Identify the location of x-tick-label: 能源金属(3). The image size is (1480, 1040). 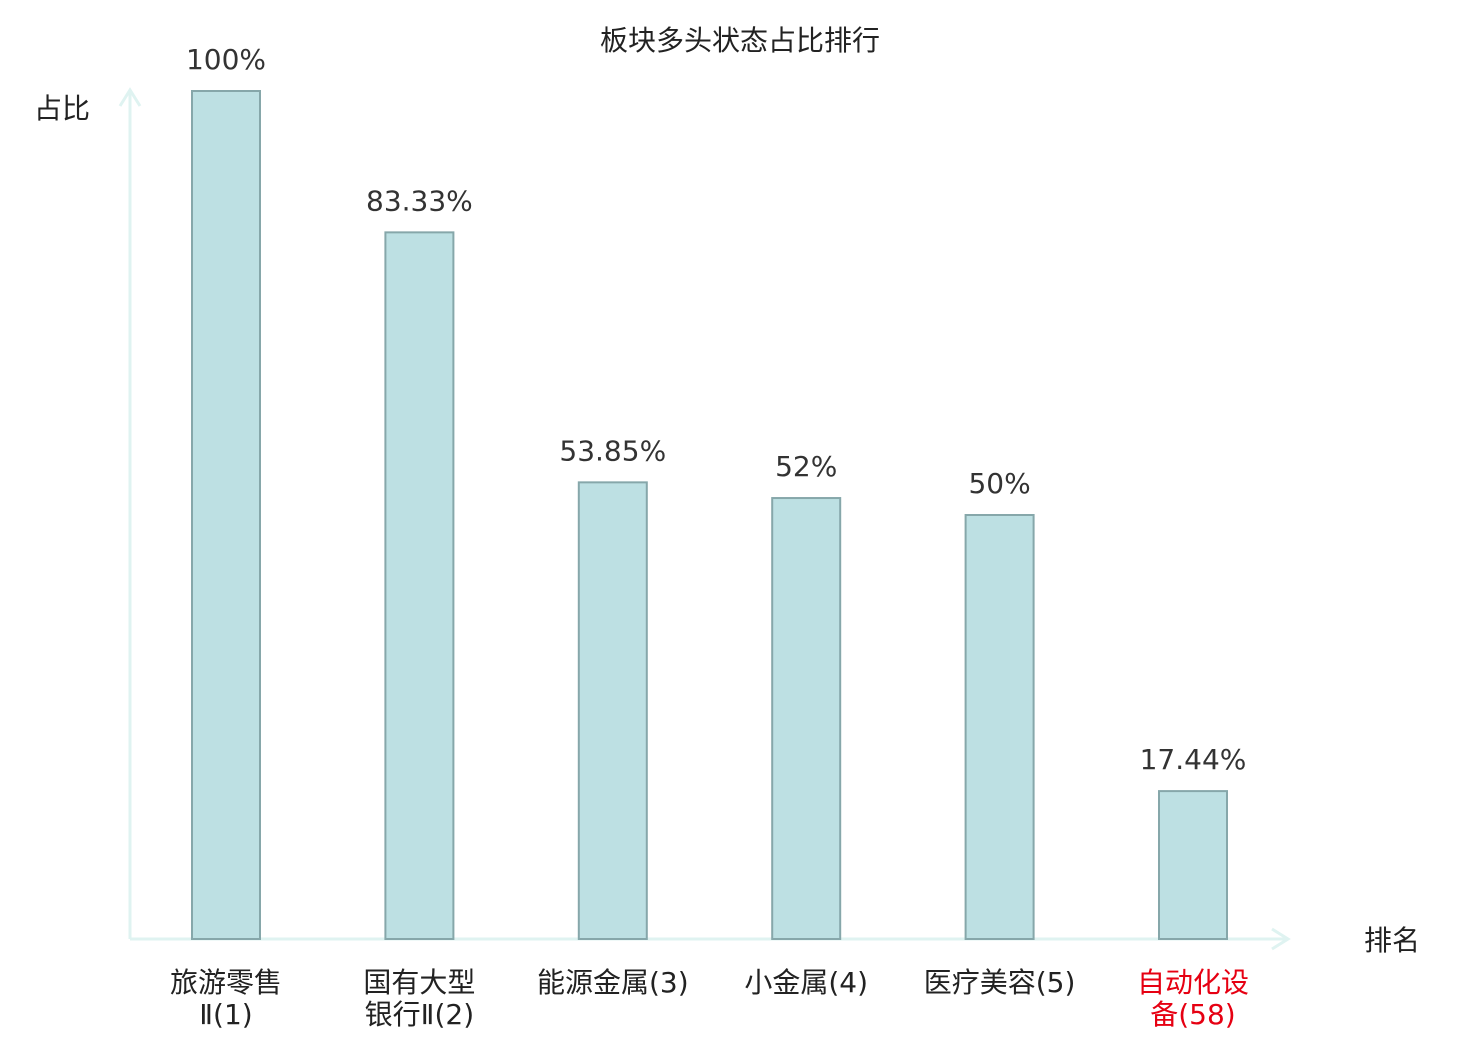
(613, 982).